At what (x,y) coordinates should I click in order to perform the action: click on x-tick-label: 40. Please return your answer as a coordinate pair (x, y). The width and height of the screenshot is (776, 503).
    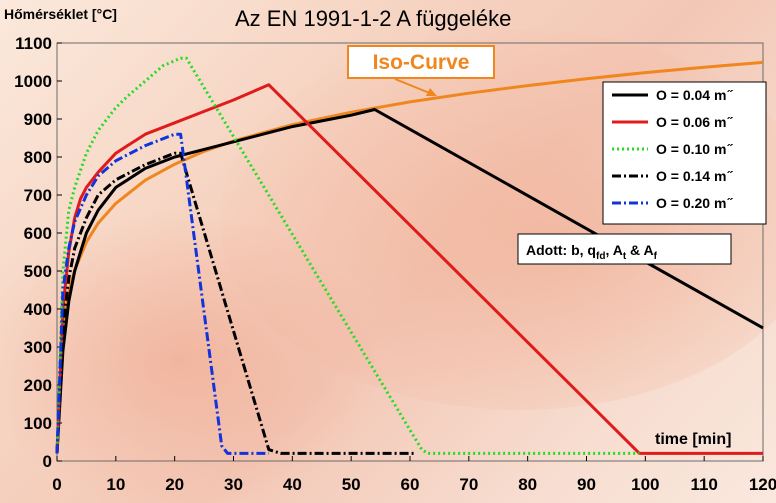
    Looking at the image, I should click on (292, 484).